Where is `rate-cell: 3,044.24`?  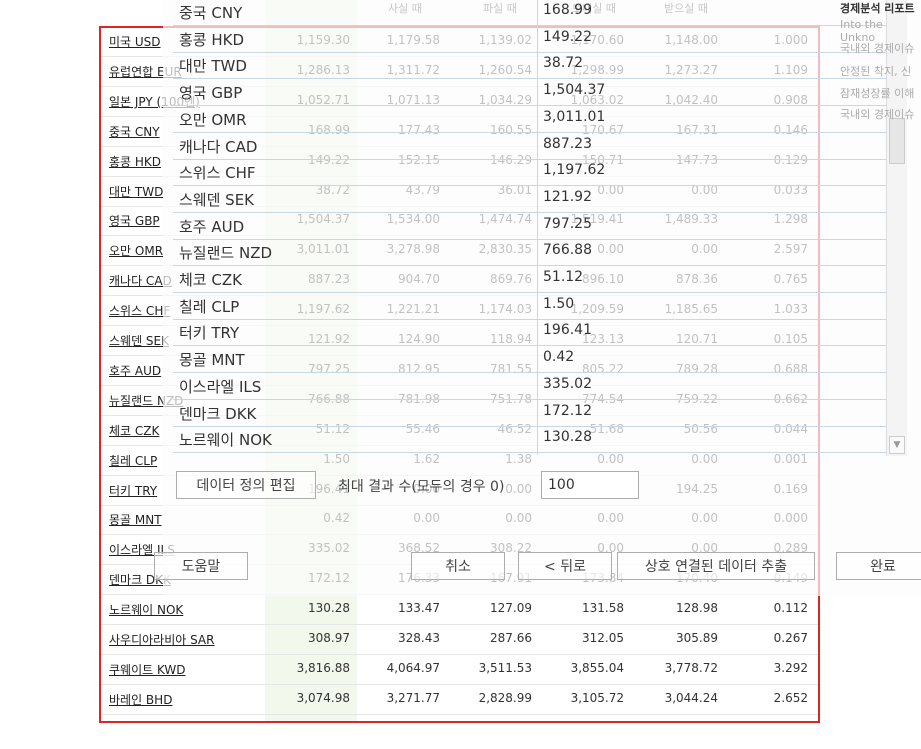
rate-cell: 3,044.24 is located at coordinates (691, 697).